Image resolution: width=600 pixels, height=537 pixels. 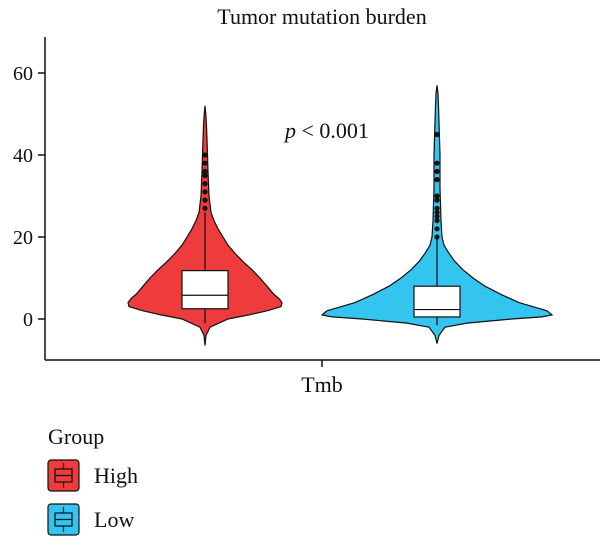 What do you see at coordinates (114, 519) in the screenshot?
I see `legend-label-low: Low` at bounding box center [114, 519].